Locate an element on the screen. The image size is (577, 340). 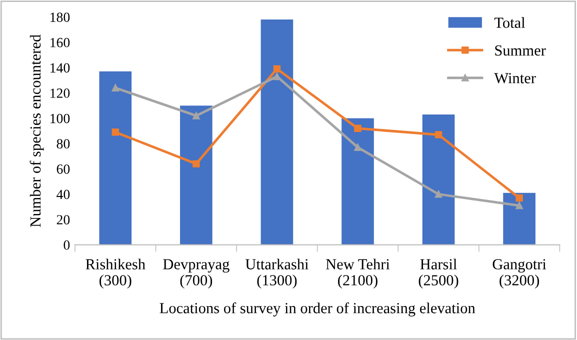
x-tick-label: New Tehri (2100) is located at coordinates (358, 273).